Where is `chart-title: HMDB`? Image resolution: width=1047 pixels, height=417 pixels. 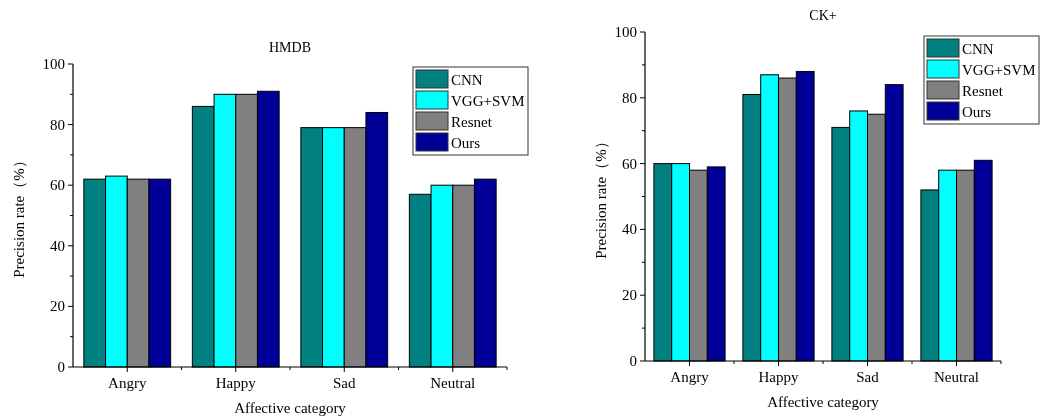 chart-title: HMDB is located at coordinates (290, 47).